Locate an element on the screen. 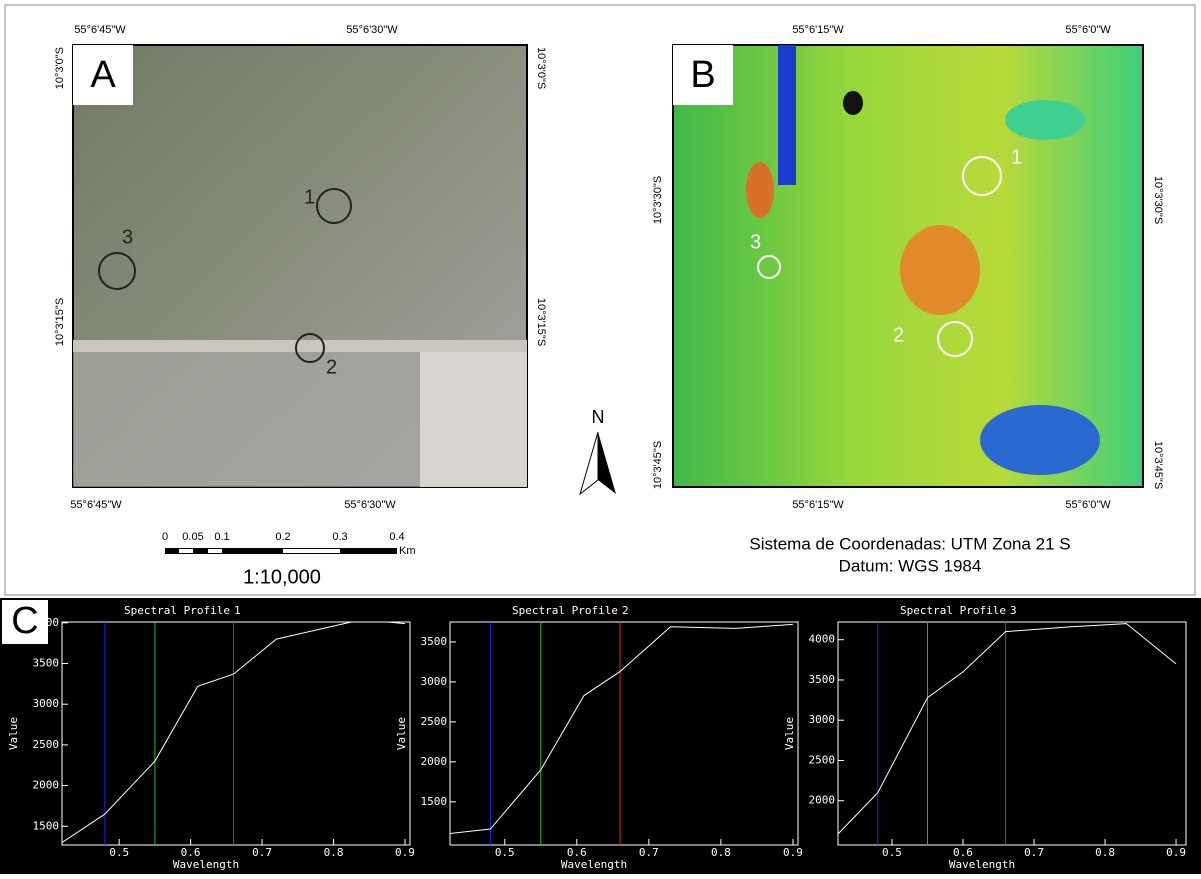 The height and width of the screenshot is (879, 1201). road is located at coordinates (300, 346).